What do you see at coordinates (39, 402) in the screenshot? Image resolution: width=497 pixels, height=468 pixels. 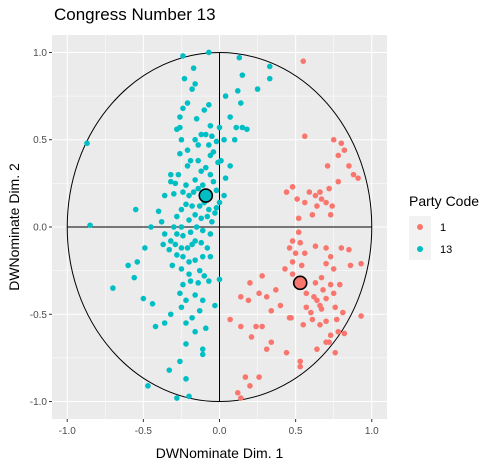 I see `y-tick-label: -1.0` at bounding box center [39, 402].